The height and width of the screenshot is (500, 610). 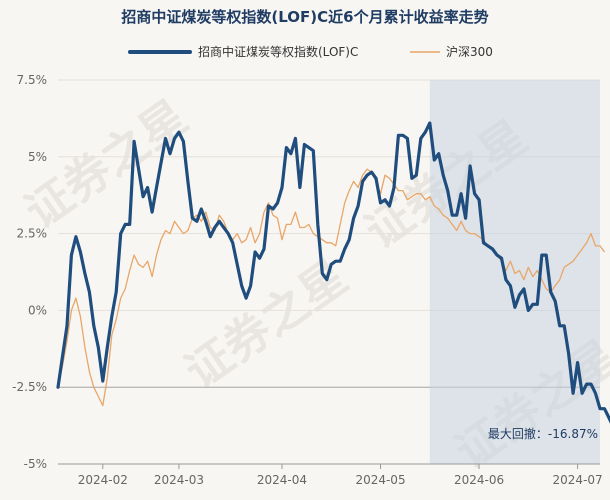 I want to click on y-tick-label-2: 2.5%, so click(x=32, y=234).